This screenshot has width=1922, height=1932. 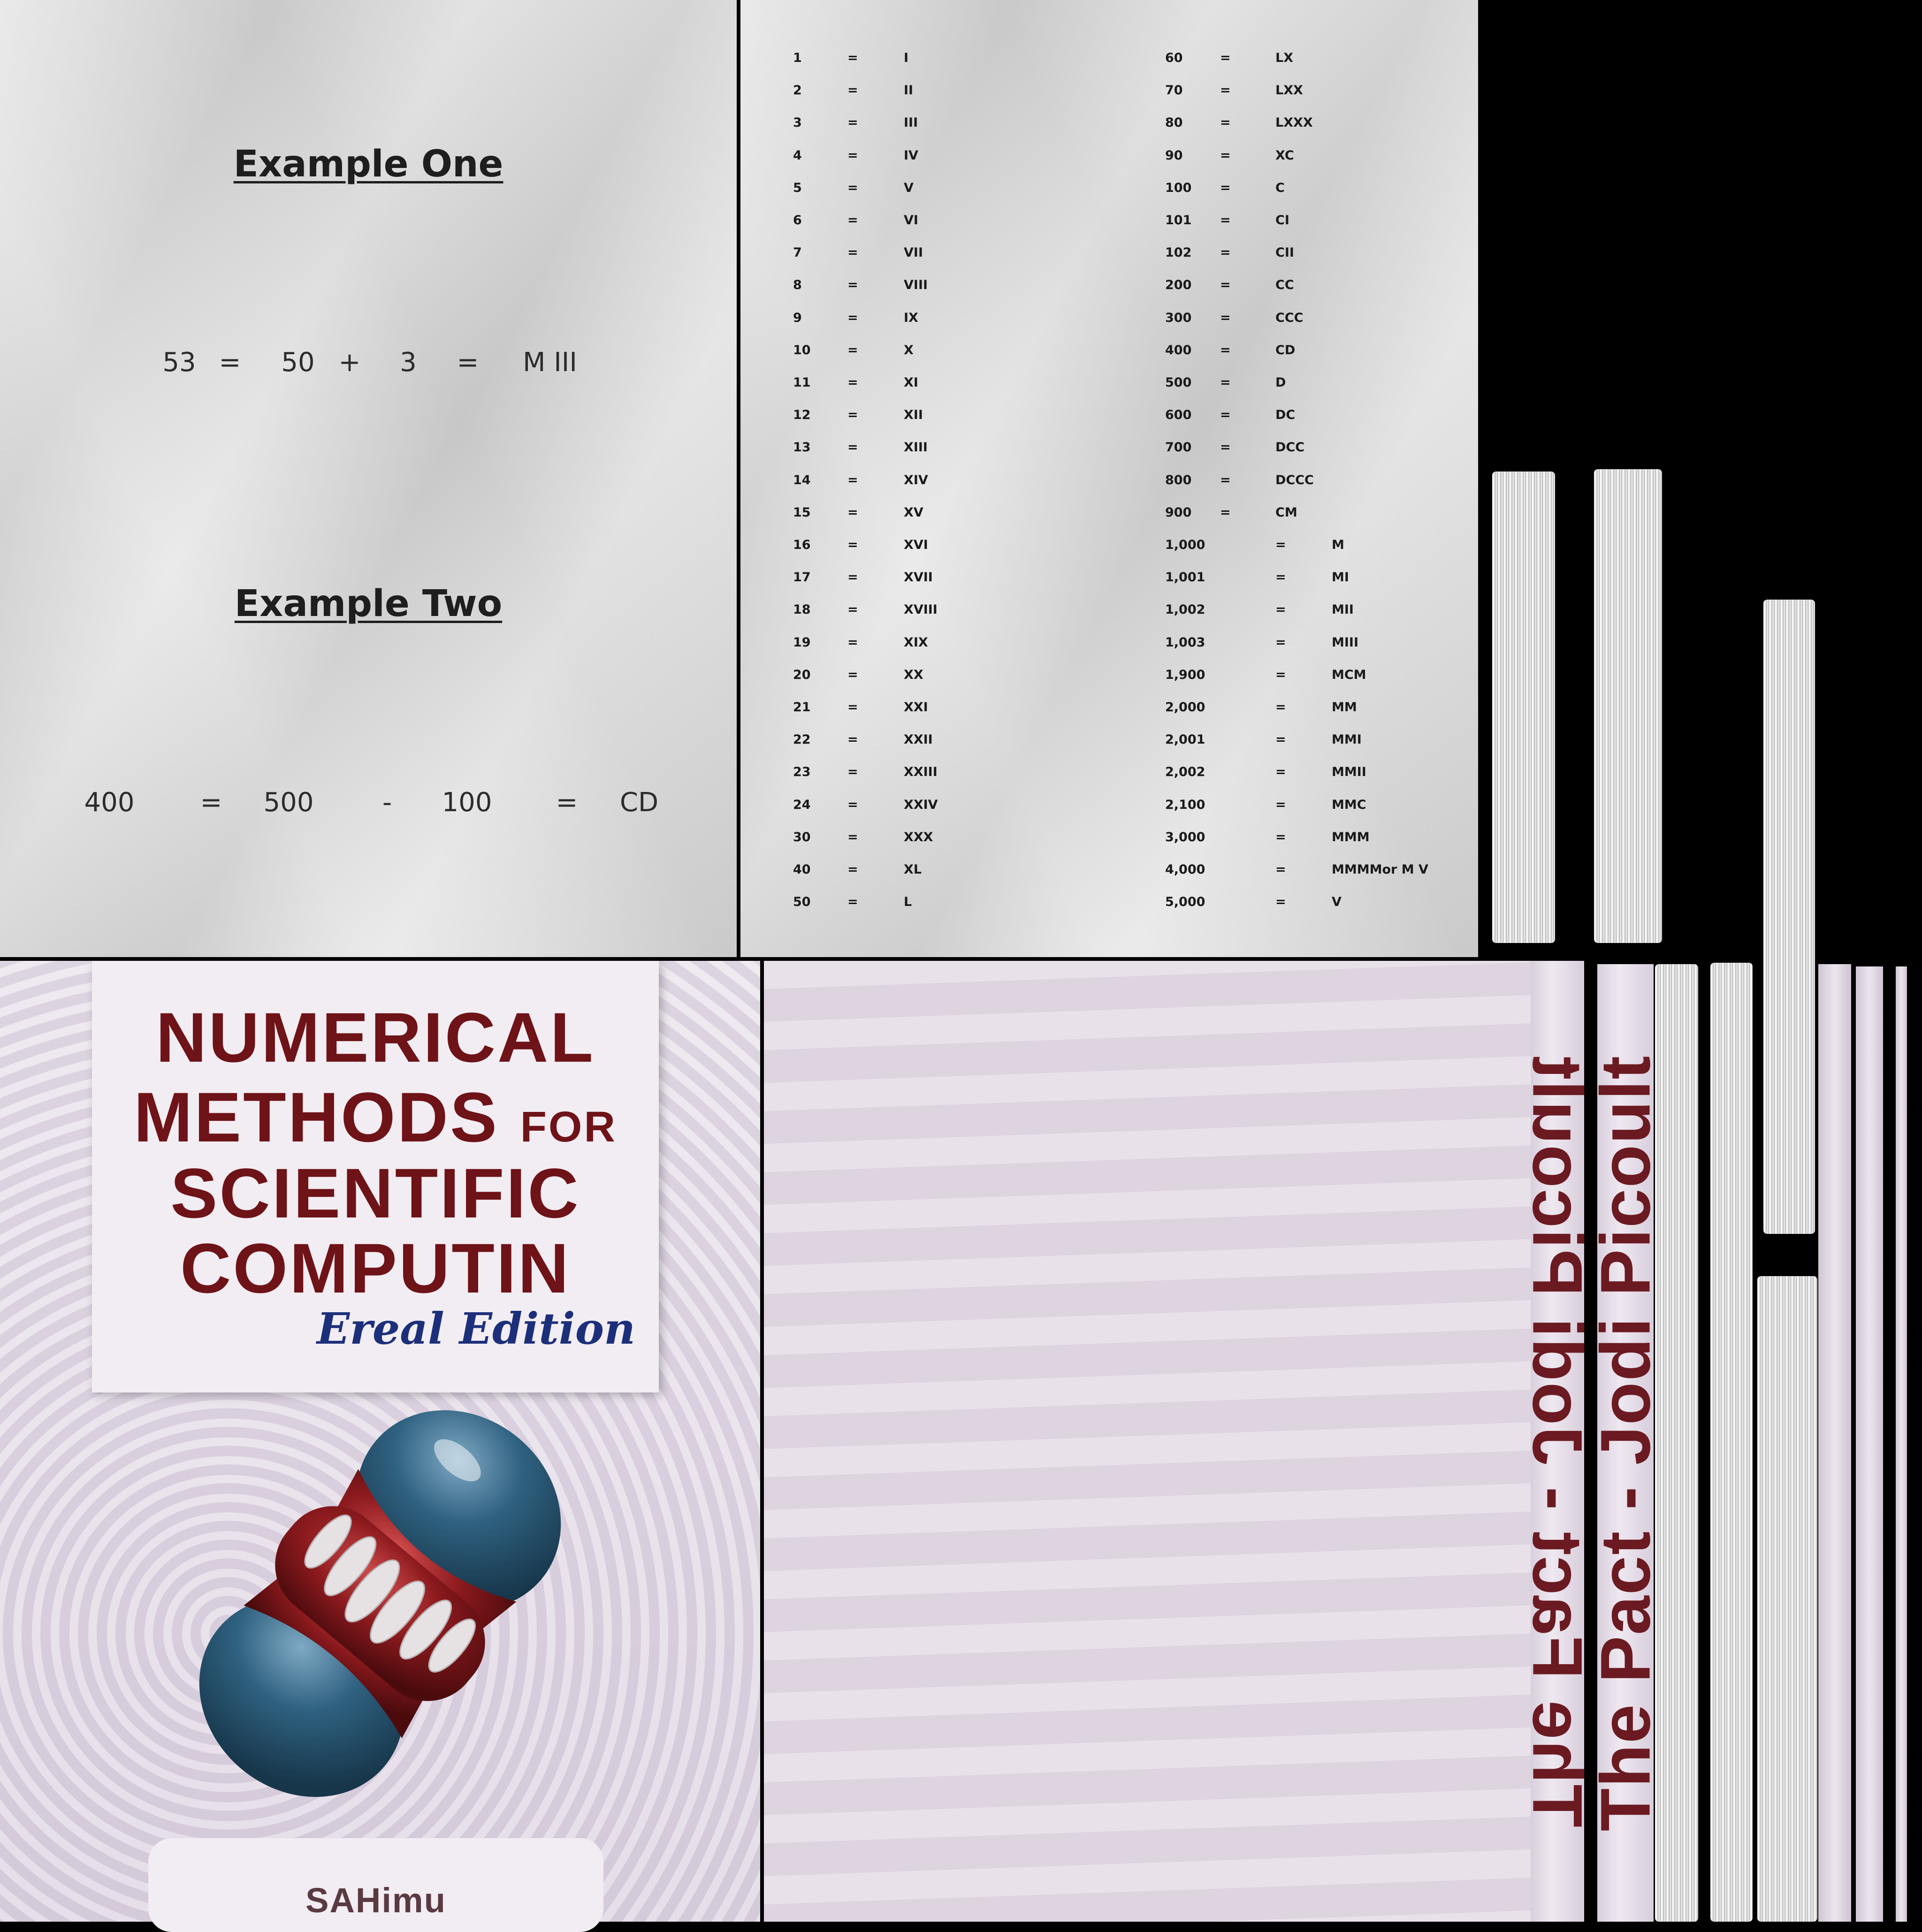 What do you see at coordinates (797, 252) in the screenshot?
I see `numeral-cell: 7` at bounding box center [797, 252].